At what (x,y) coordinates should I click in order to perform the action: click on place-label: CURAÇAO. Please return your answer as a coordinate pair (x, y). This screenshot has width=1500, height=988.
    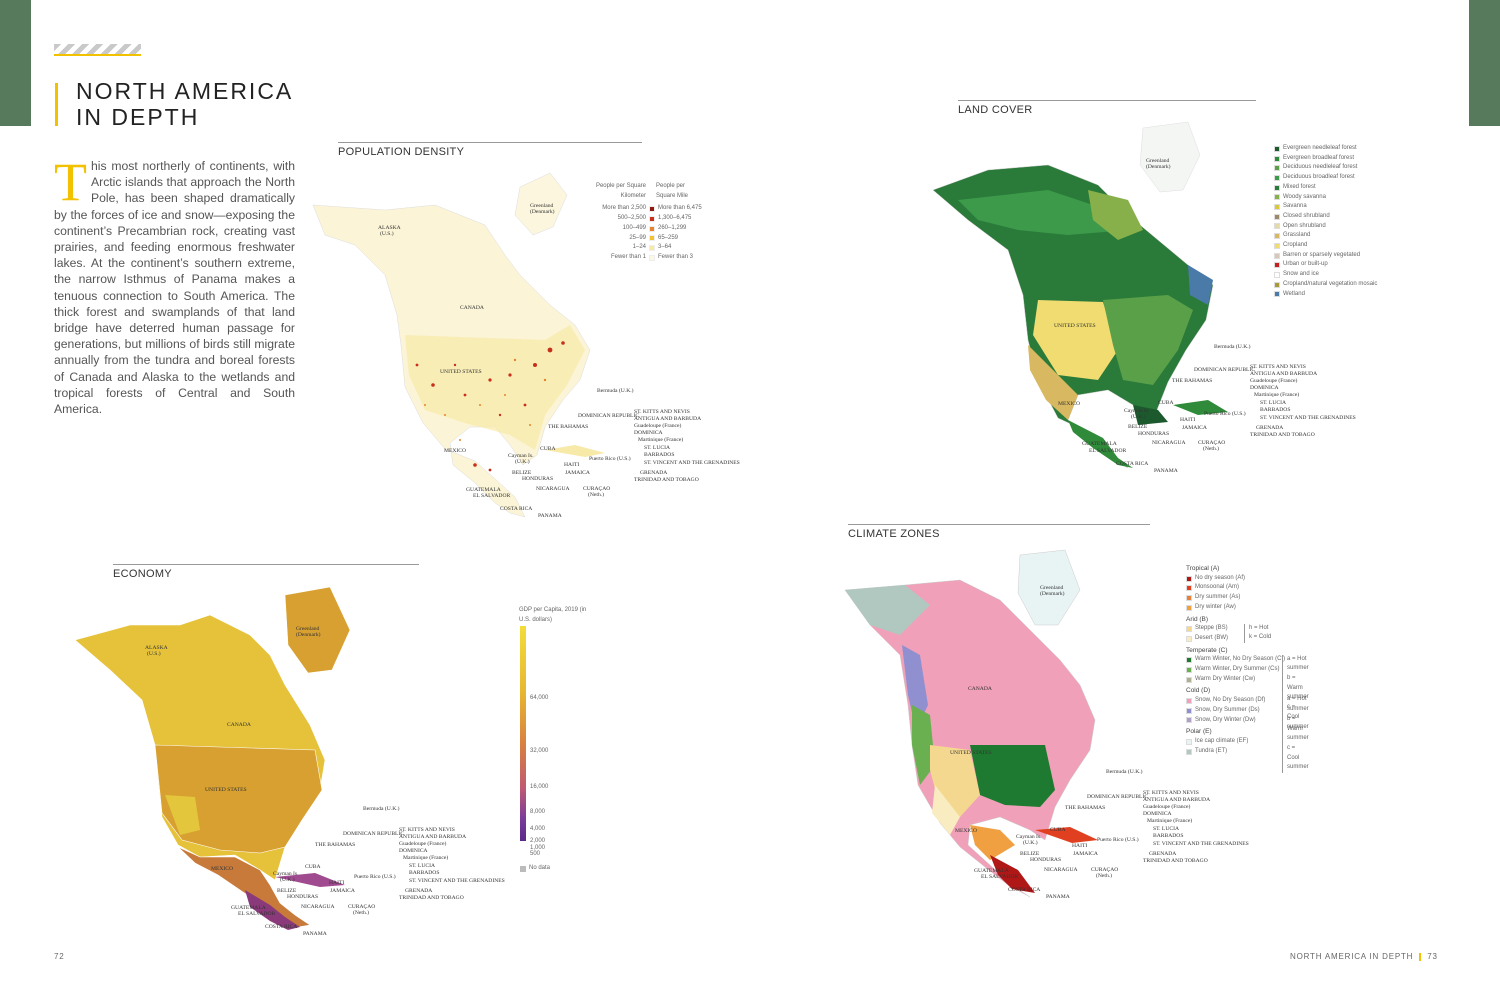
    Looking at the image, I should click on (597, 489).